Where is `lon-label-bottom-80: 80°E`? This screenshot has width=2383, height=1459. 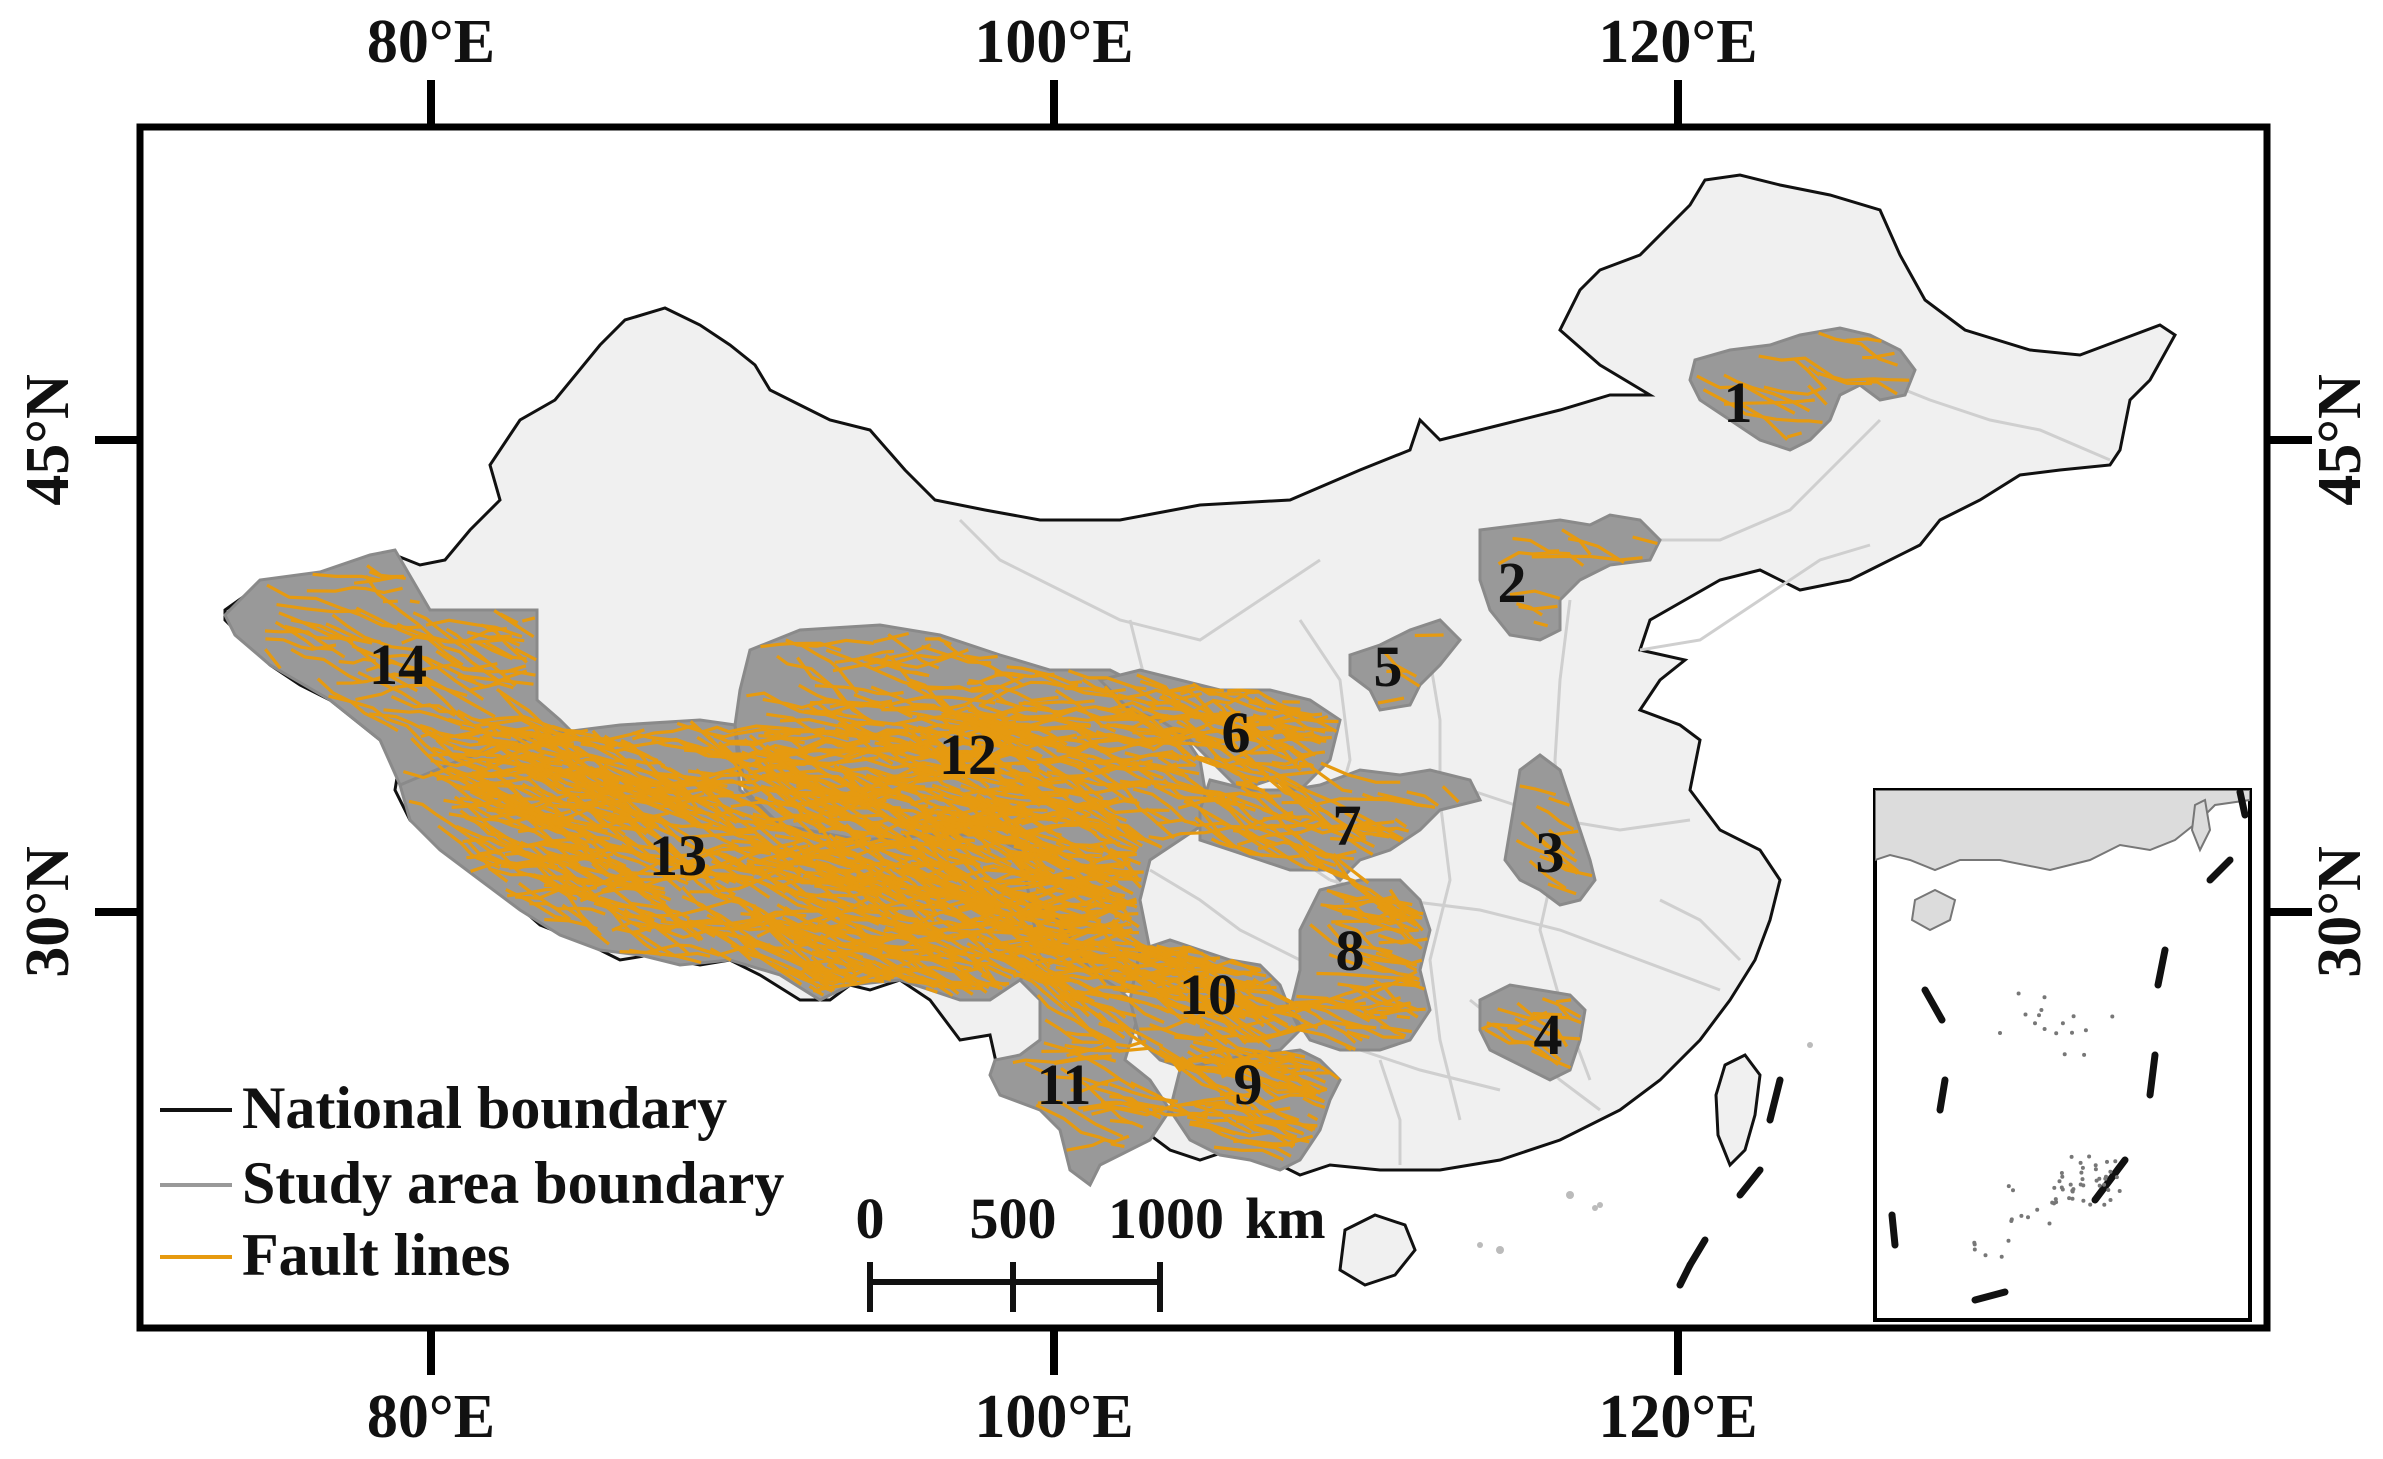
lon-label-bottom-80: 80°E is located at coordinates (431, 1417).